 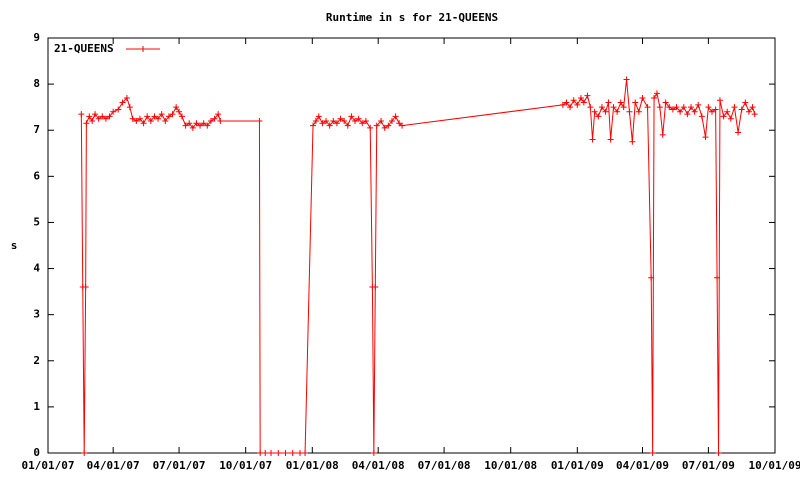 I want to click on y-tick-label: 9, so click(x=36, y=37).